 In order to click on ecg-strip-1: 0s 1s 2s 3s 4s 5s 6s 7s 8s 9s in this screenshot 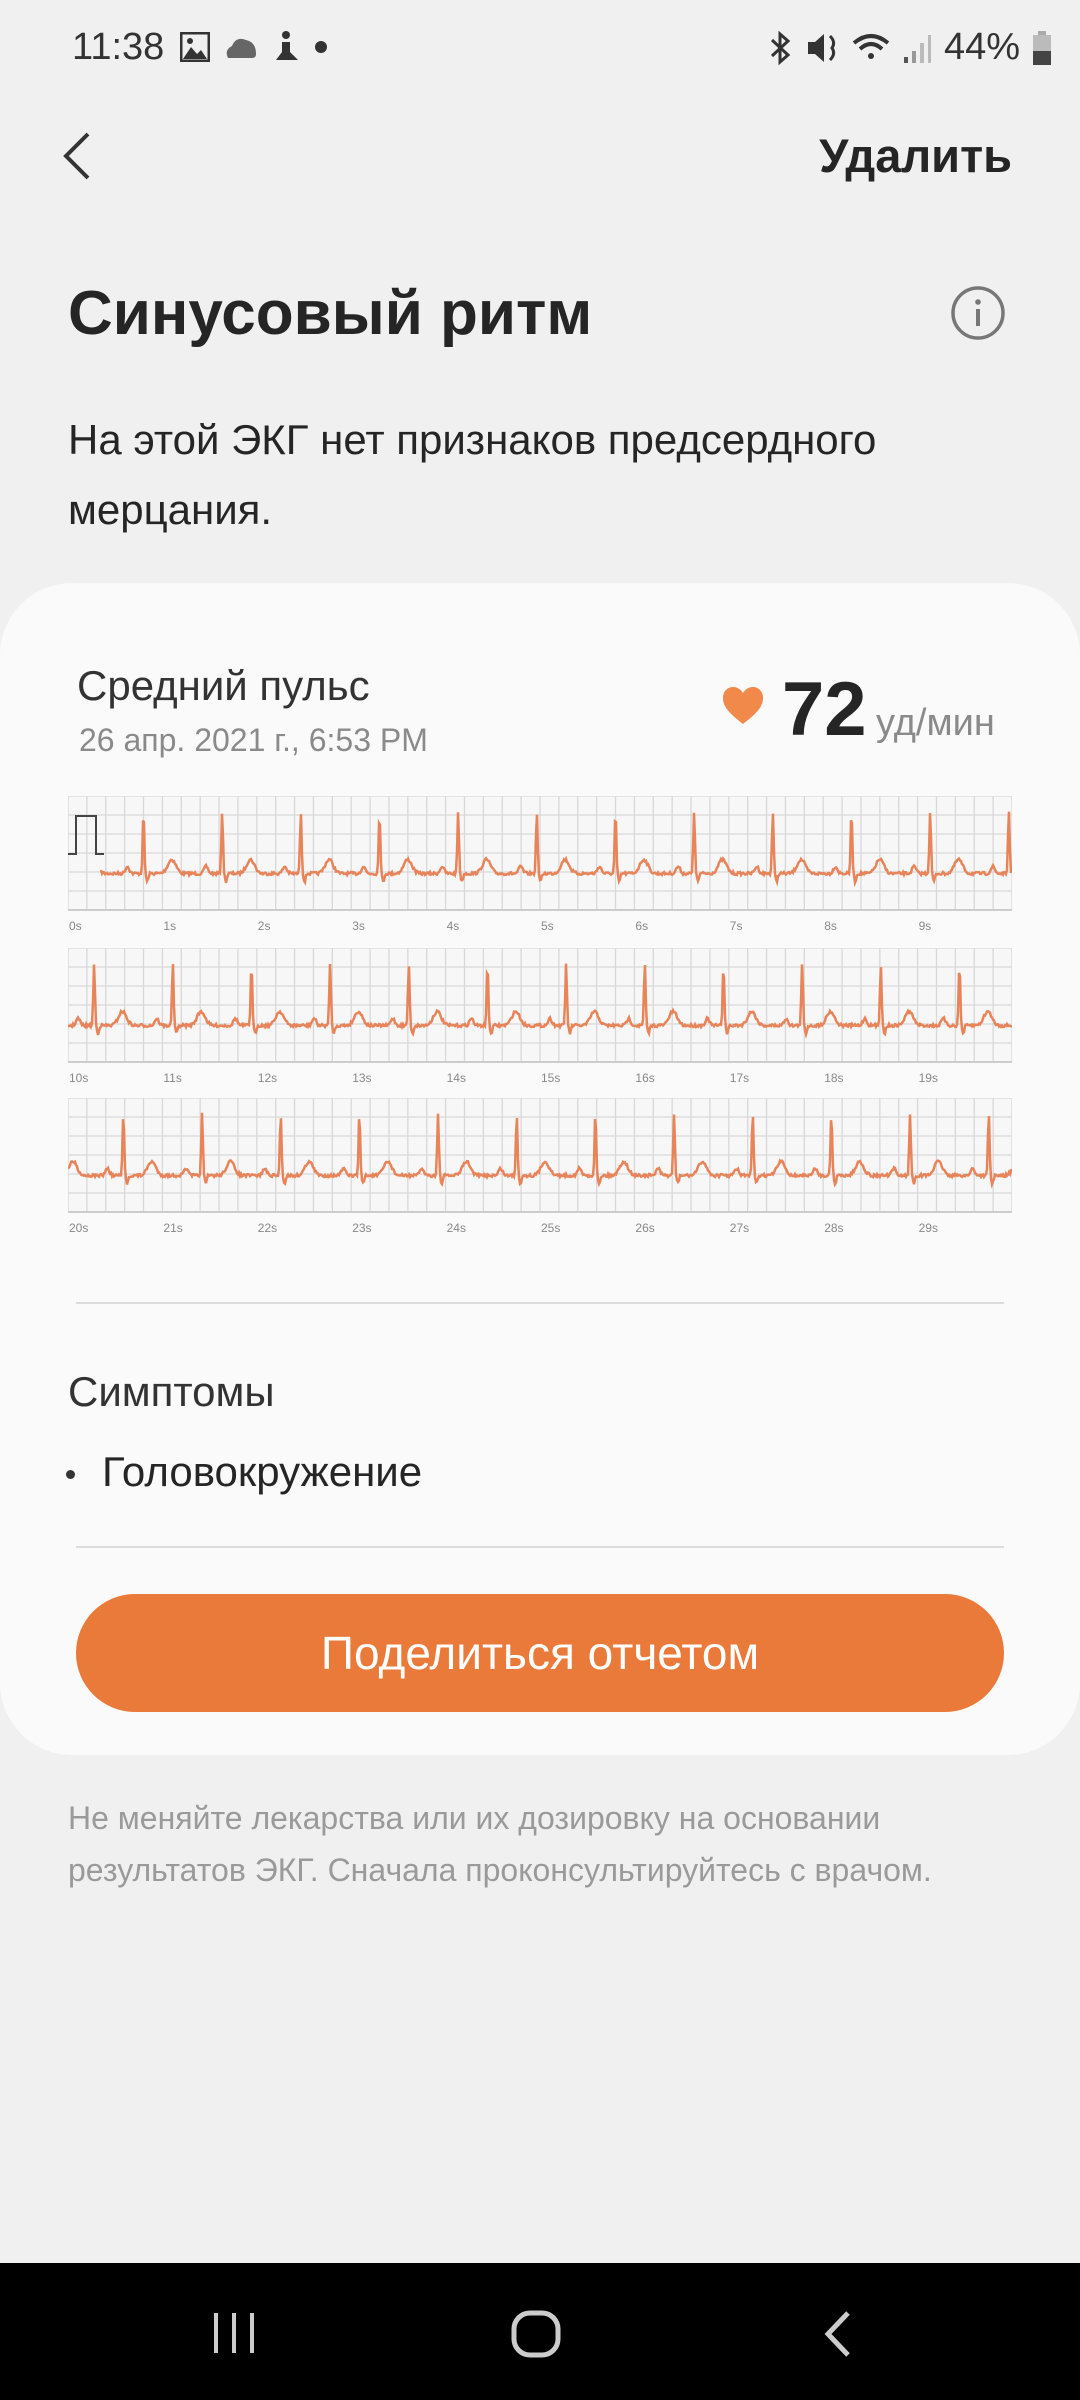, I will do `click(540, 868)`.